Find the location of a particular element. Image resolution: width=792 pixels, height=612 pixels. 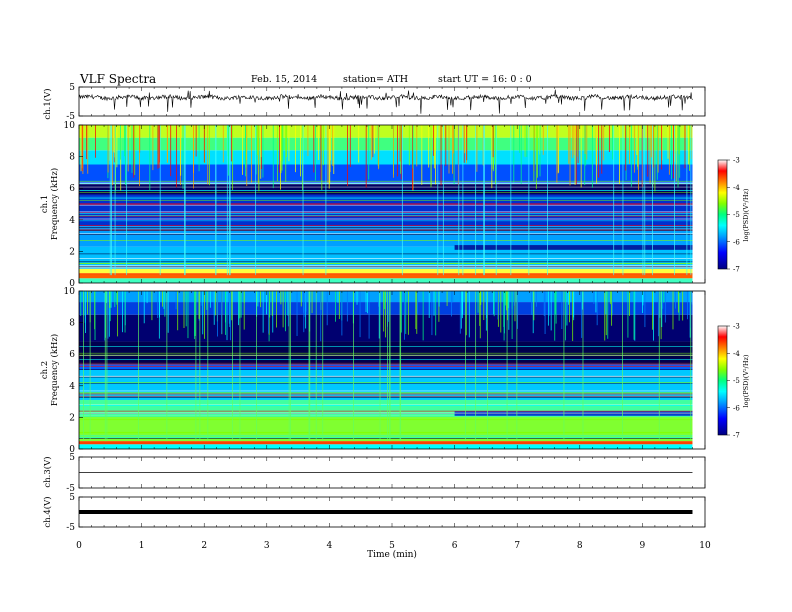

ch3-waveform-panel: 5 -5 is located at coordinates (386, 473).